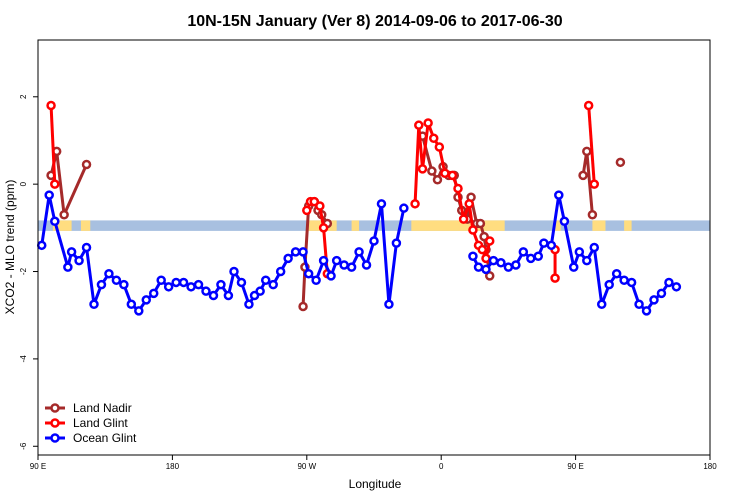 This screenshot has width=750, height=500. Describe the element at coordinates (38, 466) in the screenshot. I see `x-tick-label: 90 E` at that location.